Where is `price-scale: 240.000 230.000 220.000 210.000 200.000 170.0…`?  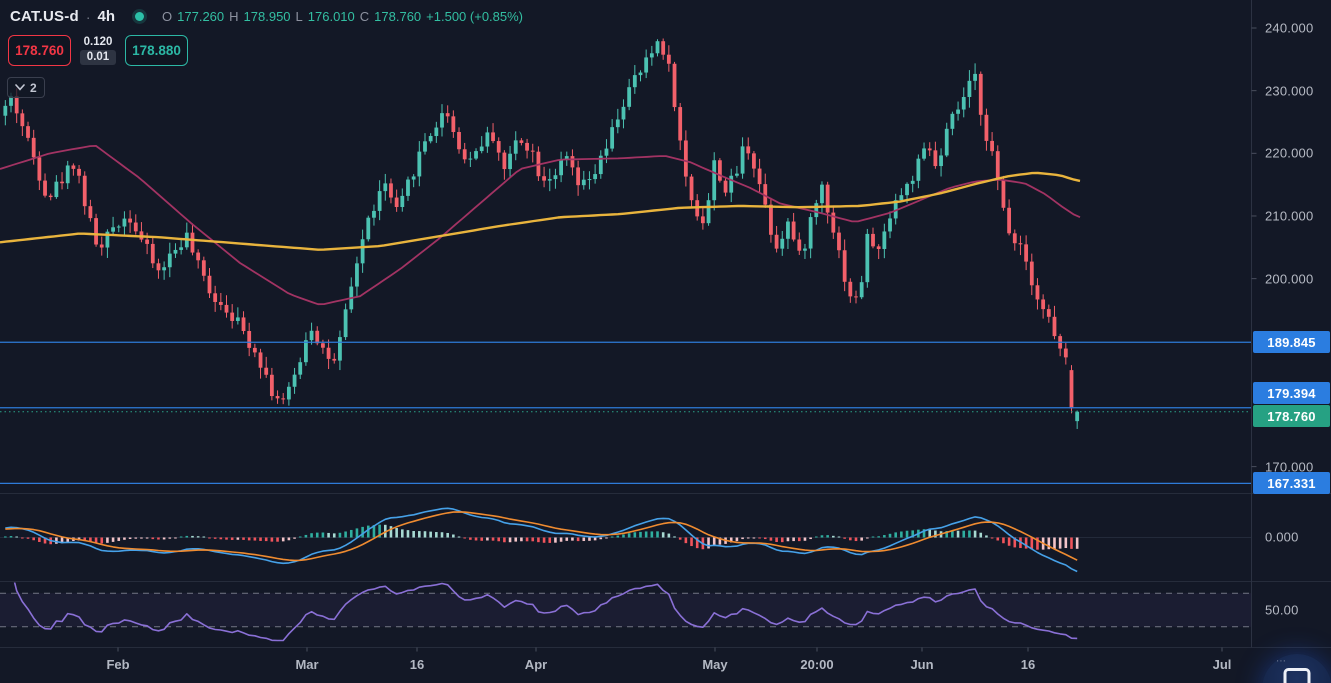 price-scale: 240.000 230.000 220.000 210.000 200.000 170.0… is located at coordinates (1291, 324).